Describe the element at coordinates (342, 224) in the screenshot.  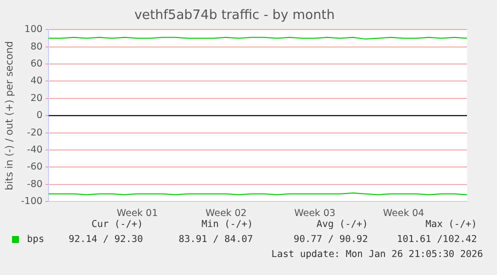
I see `text: Avg (-/+)` at that location.